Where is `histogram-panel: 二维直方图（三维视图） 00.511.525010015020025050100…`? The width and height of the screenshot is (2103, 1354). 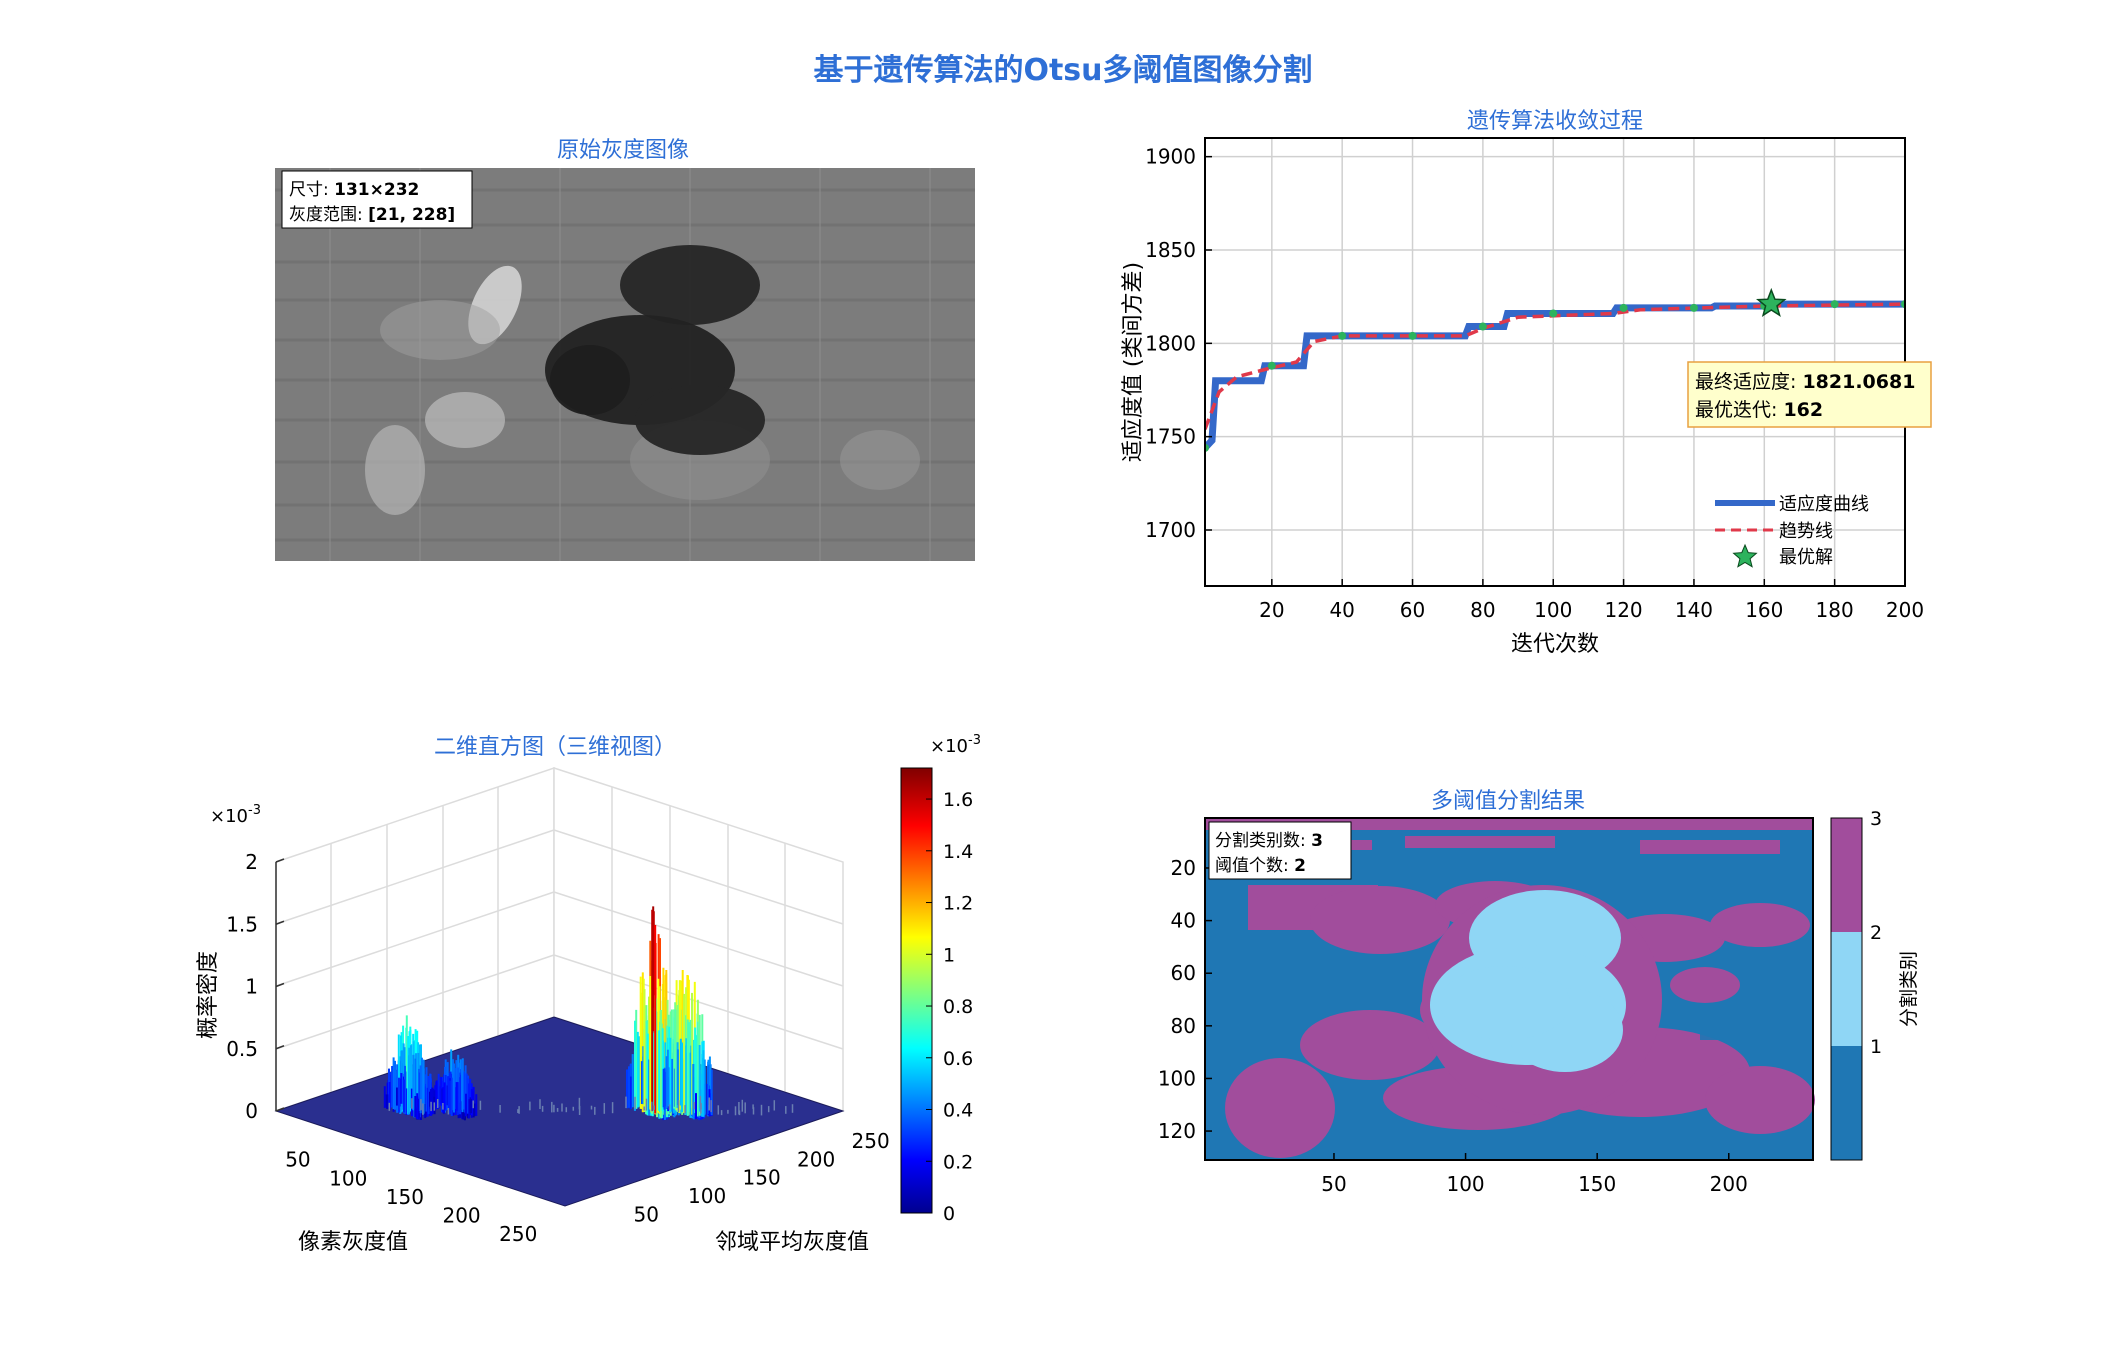 histogram-panel: 二维直方图（三维视图） 00.511.525010015020025050100… is located at coordinates (588, 994).